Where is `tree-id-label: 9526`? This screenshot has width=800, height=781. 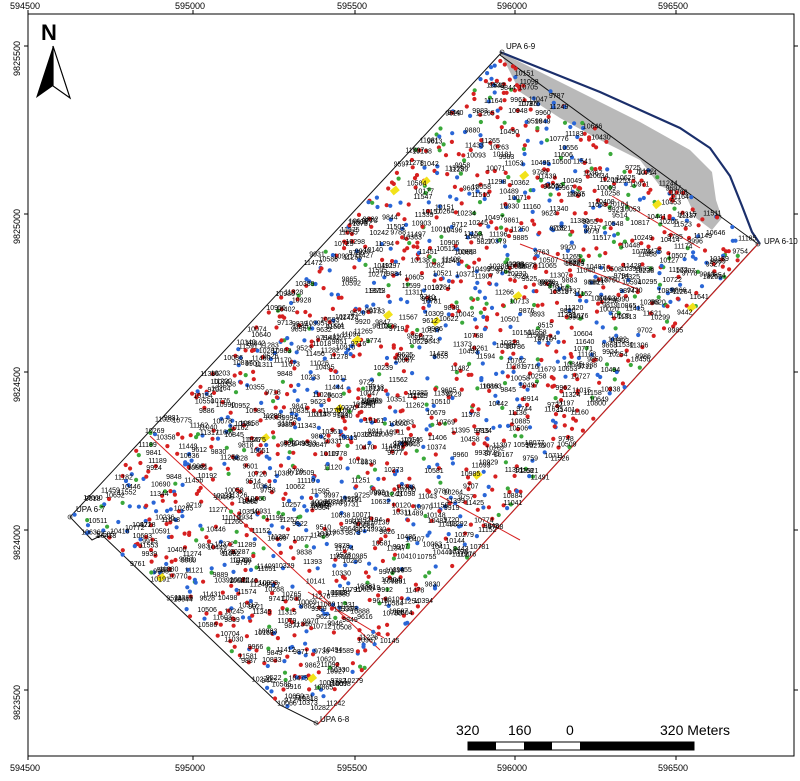
tree-id-label: 9526 is located at coordinates (271, 357).